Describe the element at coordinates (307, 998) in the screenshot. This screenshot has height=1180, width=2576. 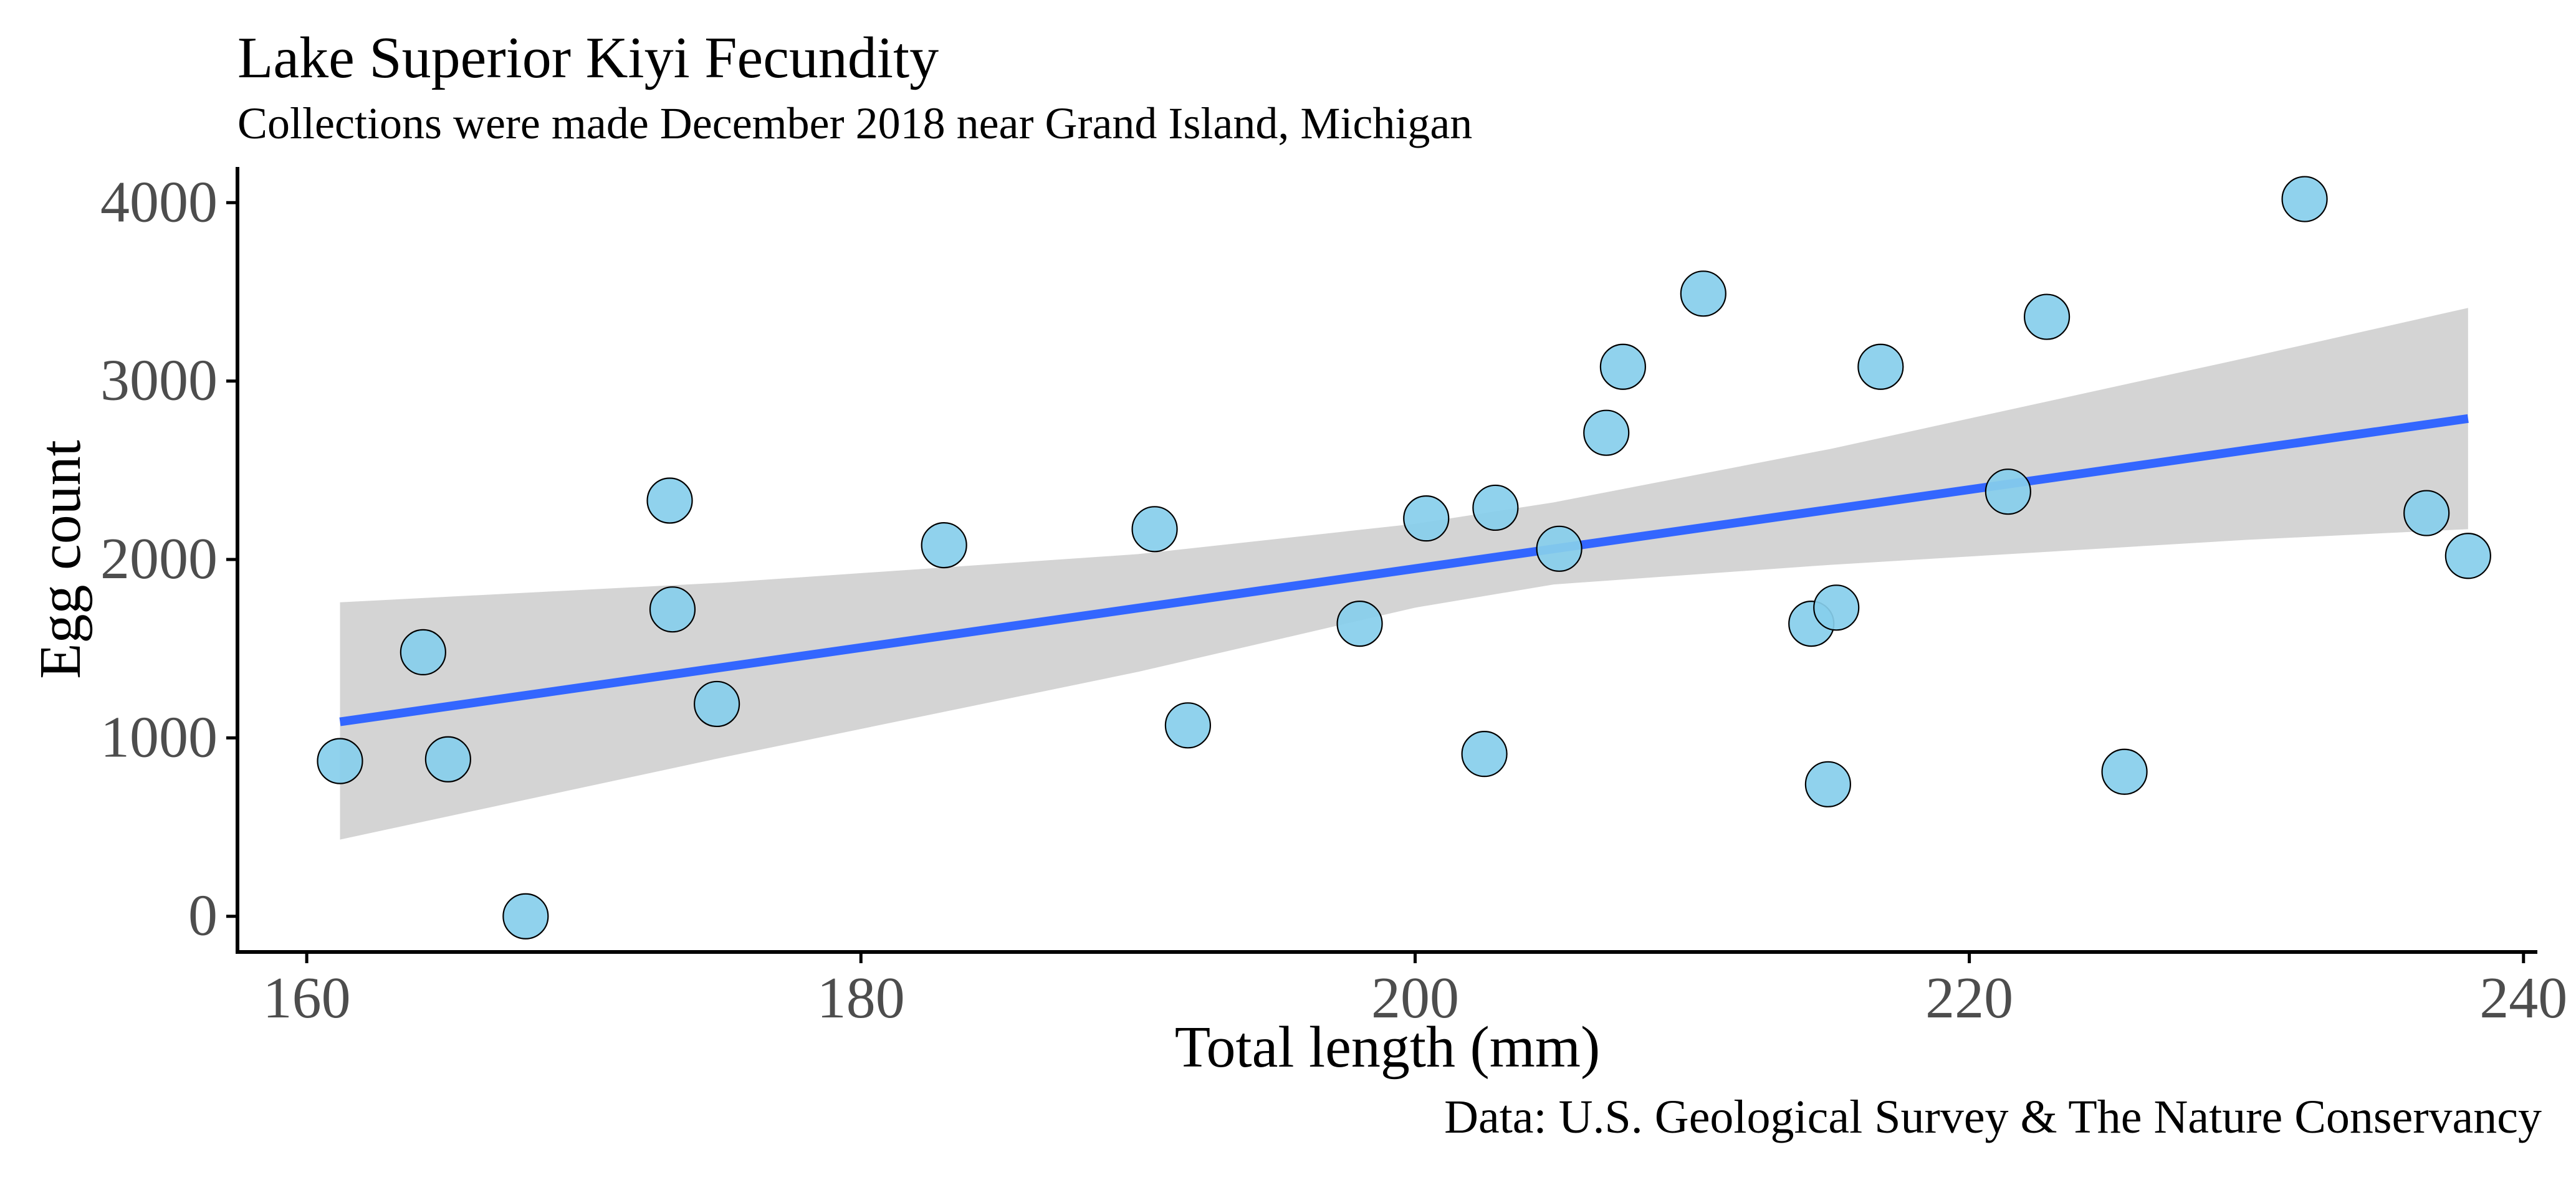
I see `x-tick-label: 160` at that location.